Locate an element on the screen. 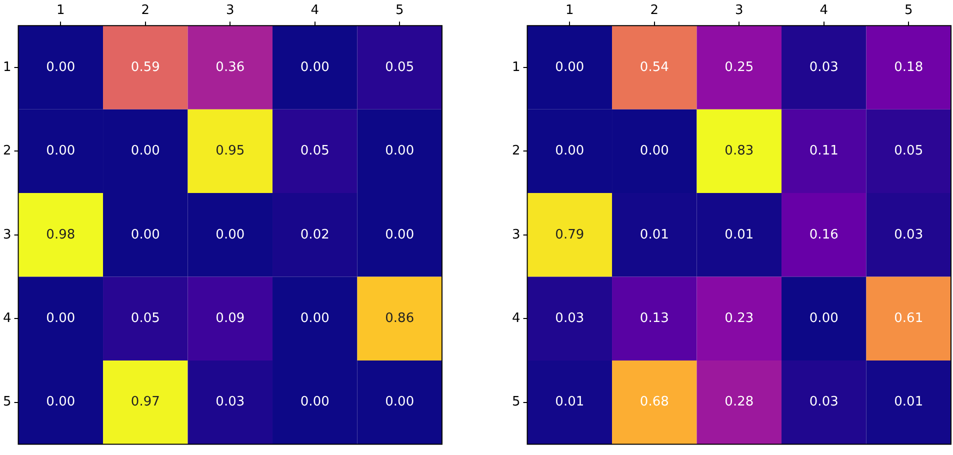 The width and height of the screenshot is (953, 455). data-label: 0.11 is located at coordinates (823, 151).